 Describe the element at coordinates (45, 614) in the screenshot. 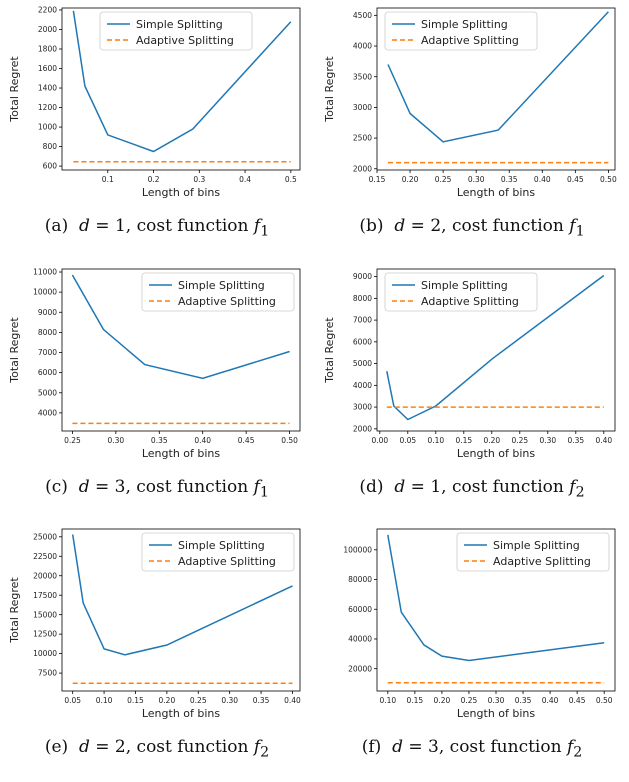

I see `y-tick-label: 15000` at that location.